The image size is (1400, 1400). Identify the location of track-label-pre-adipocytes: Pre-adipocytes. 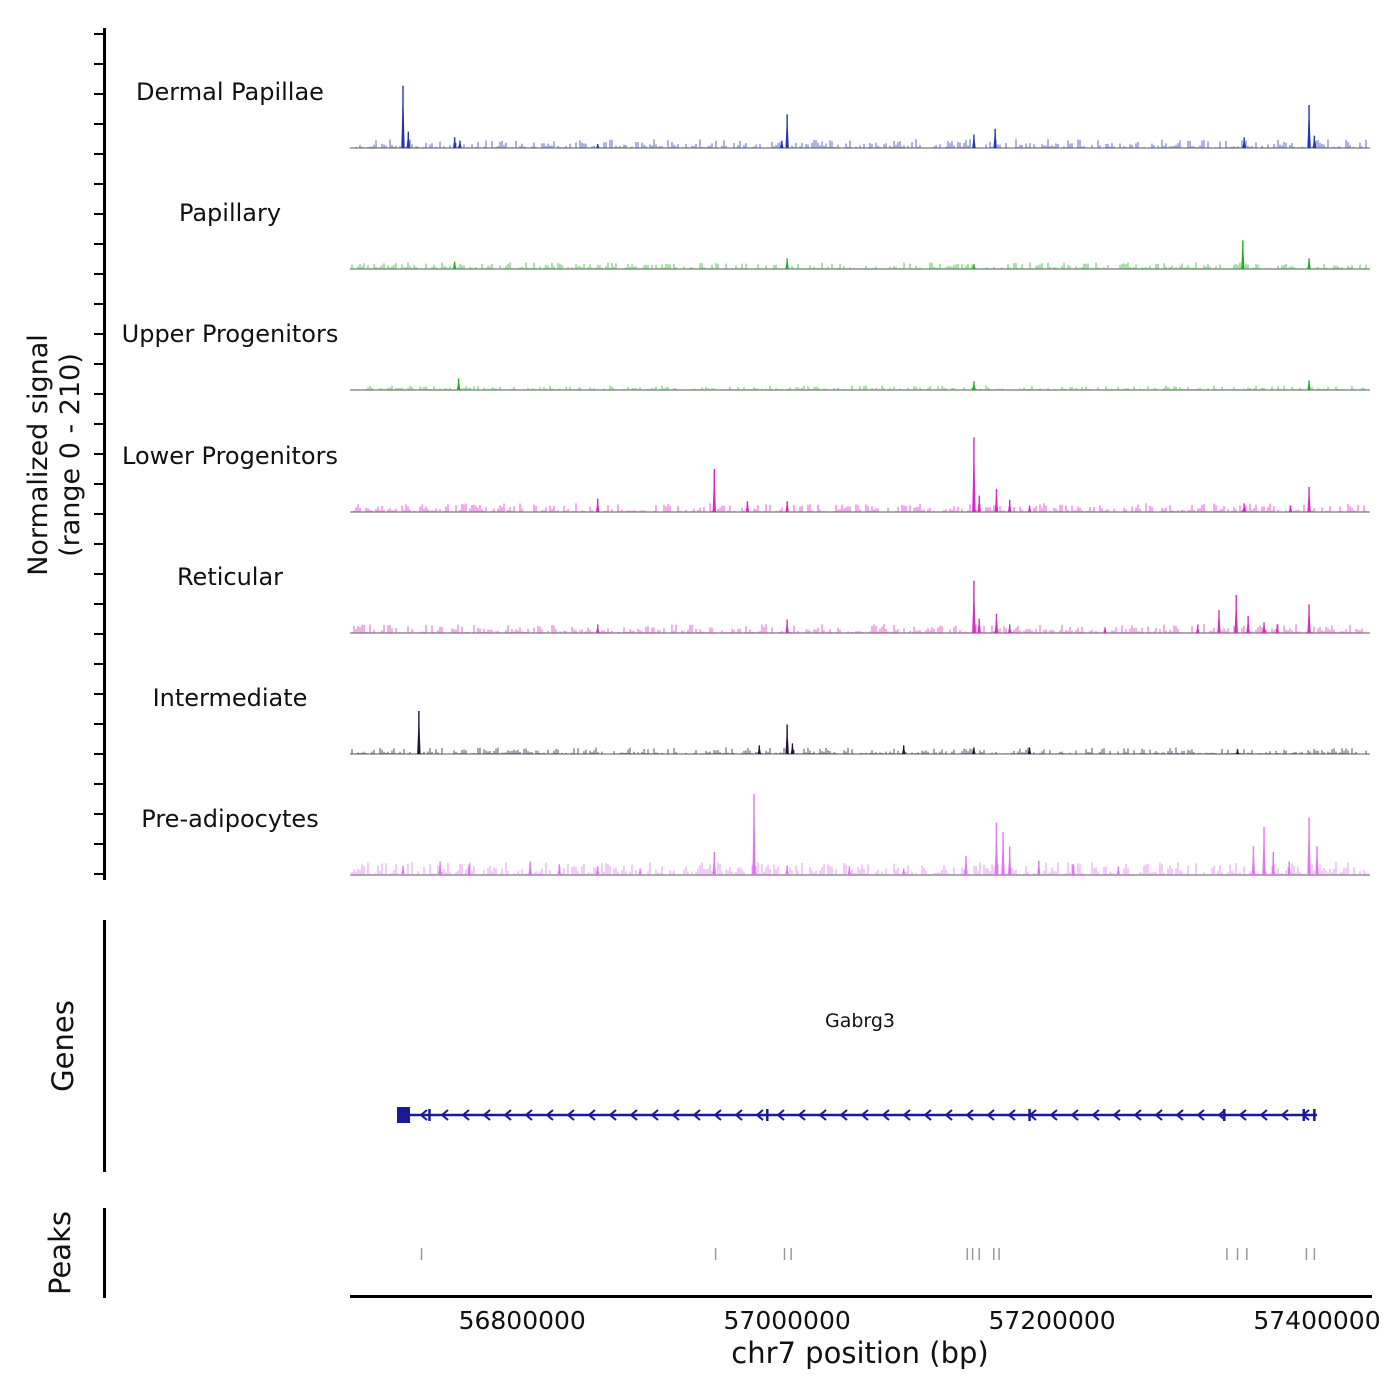
(230, 819).